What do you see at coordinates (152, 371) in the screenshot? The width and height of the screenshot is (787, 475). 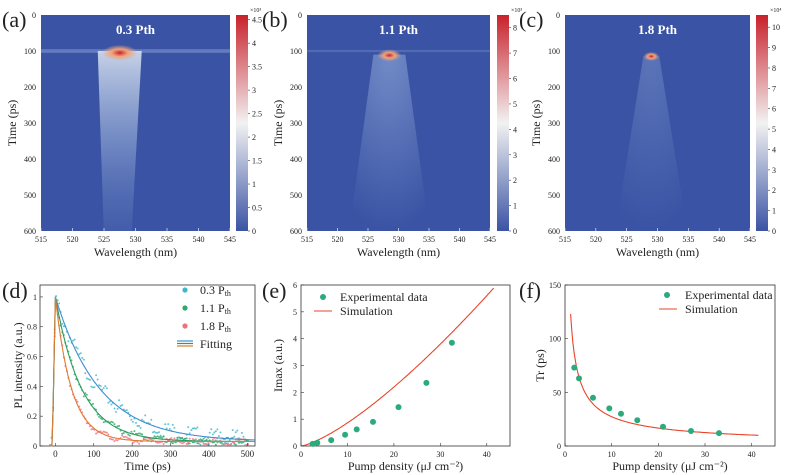 I see `fit-line-03pth` at bounding box center [152, 371].